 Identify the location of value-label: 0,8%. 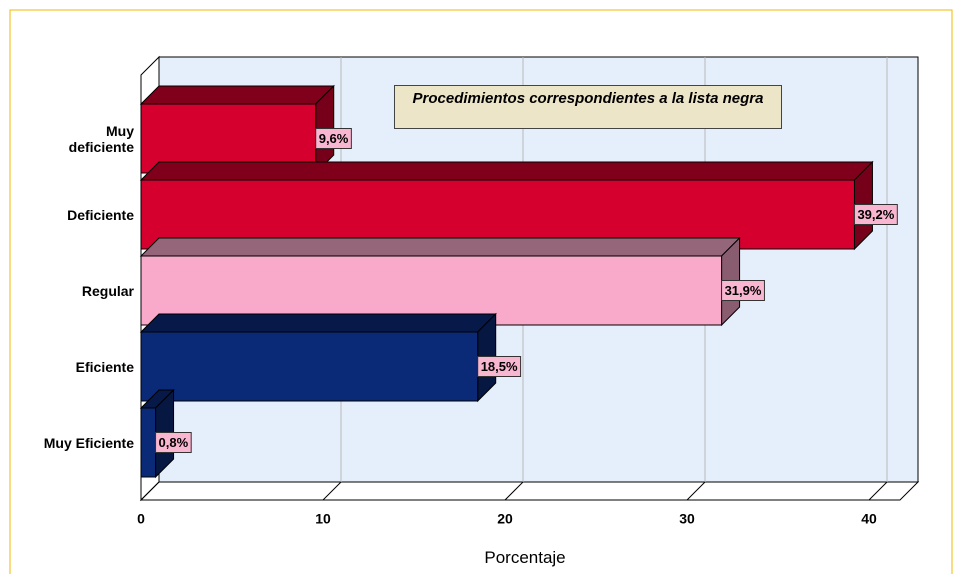
(174, 442).